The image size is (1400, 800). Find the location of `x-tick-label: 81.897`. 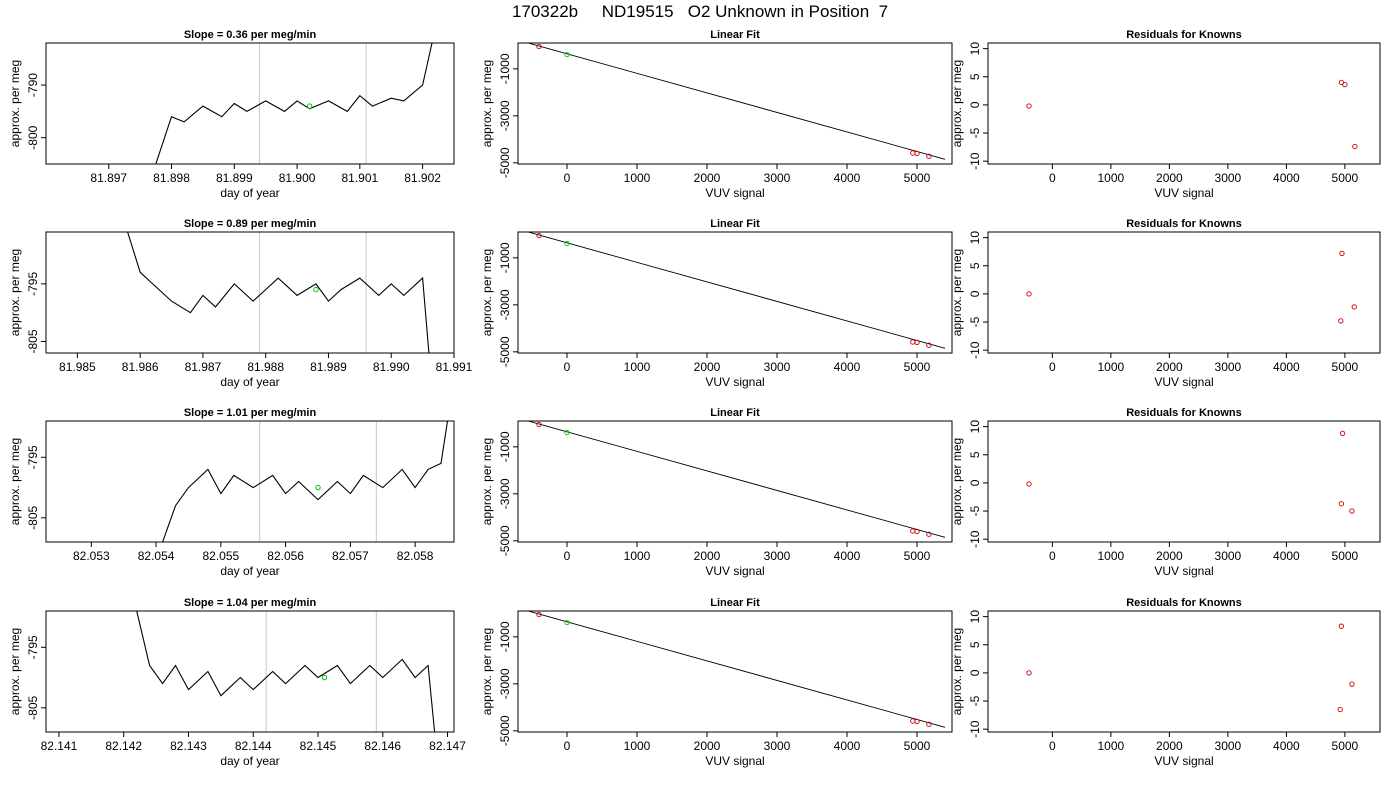

x-tick-label: 81.897 is located at coordinates (108, 178).